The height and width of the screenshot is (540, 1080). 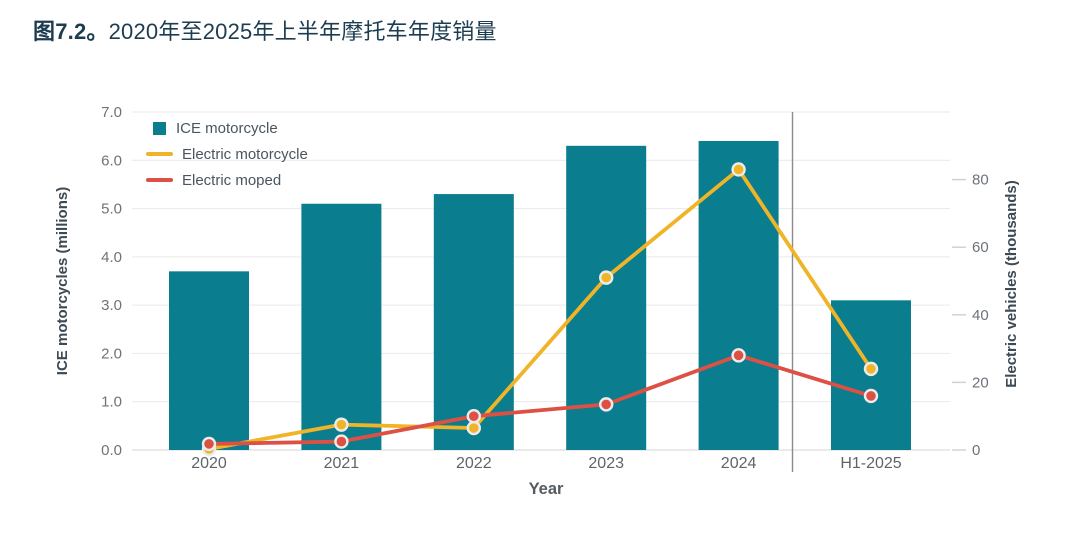 I want to click on marker-1-2022, so click(x=473, y=416).